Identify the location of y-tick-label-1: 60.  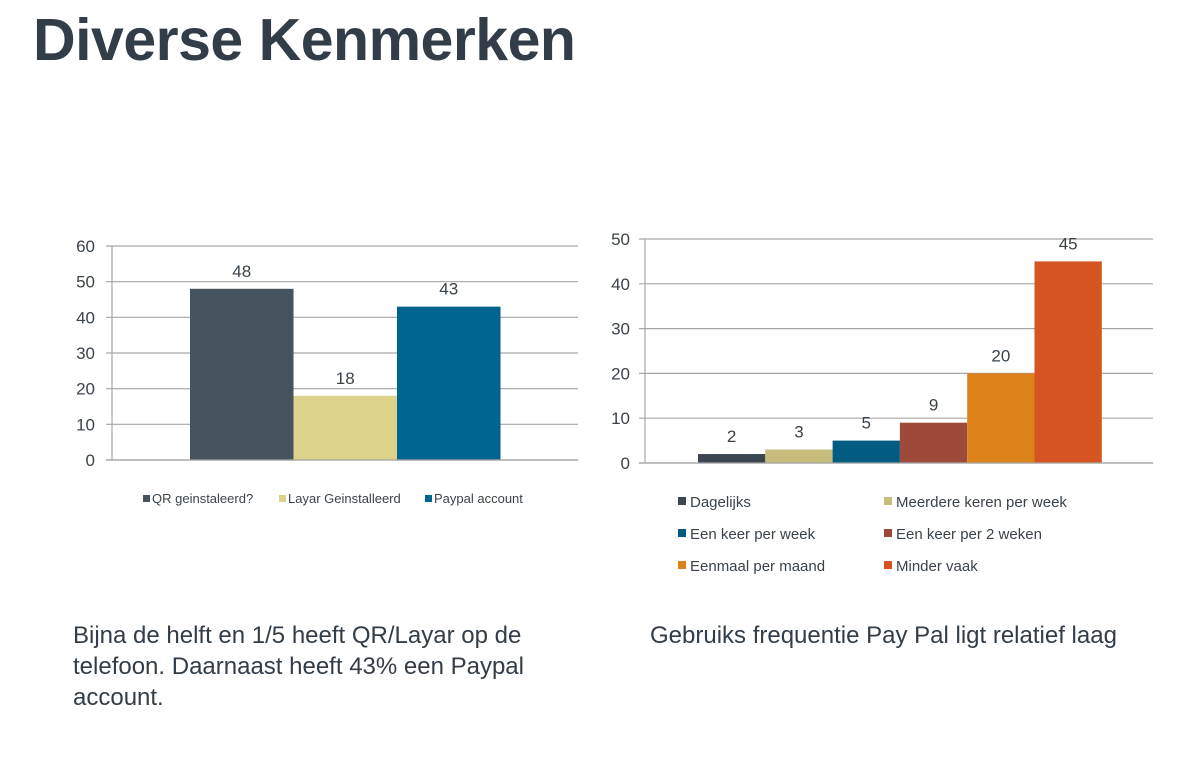
(85, 246).